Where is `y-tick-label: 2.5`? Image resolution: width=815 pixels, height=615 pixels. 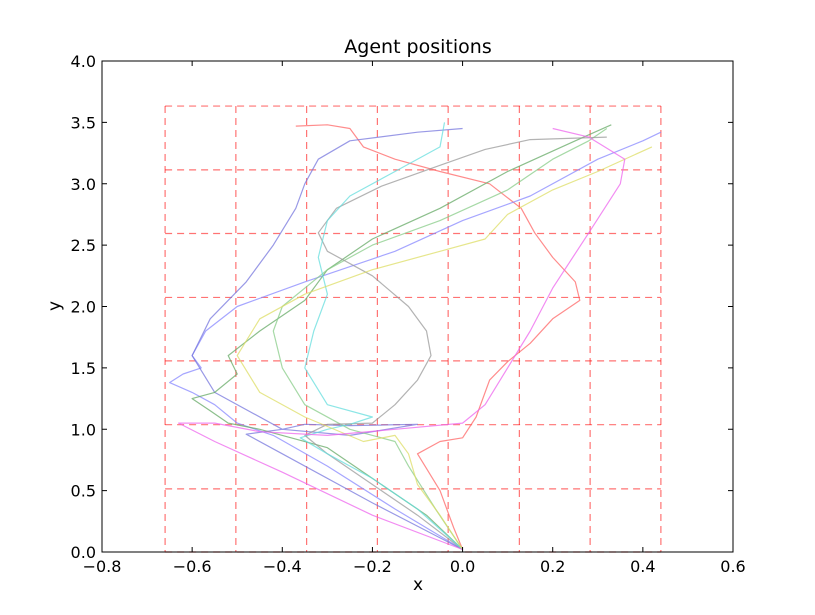
y-tick-label: 2.5 is located at coordinates (83, 245).